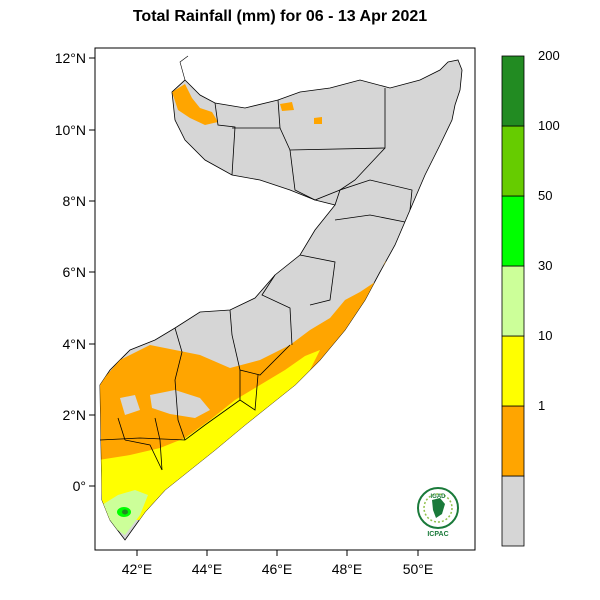 The height and width of the screenshot is (600, 600). What do you see at coordinates (277, 569) in the screenshot?
I see `lon-tick-label: 46°E` at bounding box center [277, 569].